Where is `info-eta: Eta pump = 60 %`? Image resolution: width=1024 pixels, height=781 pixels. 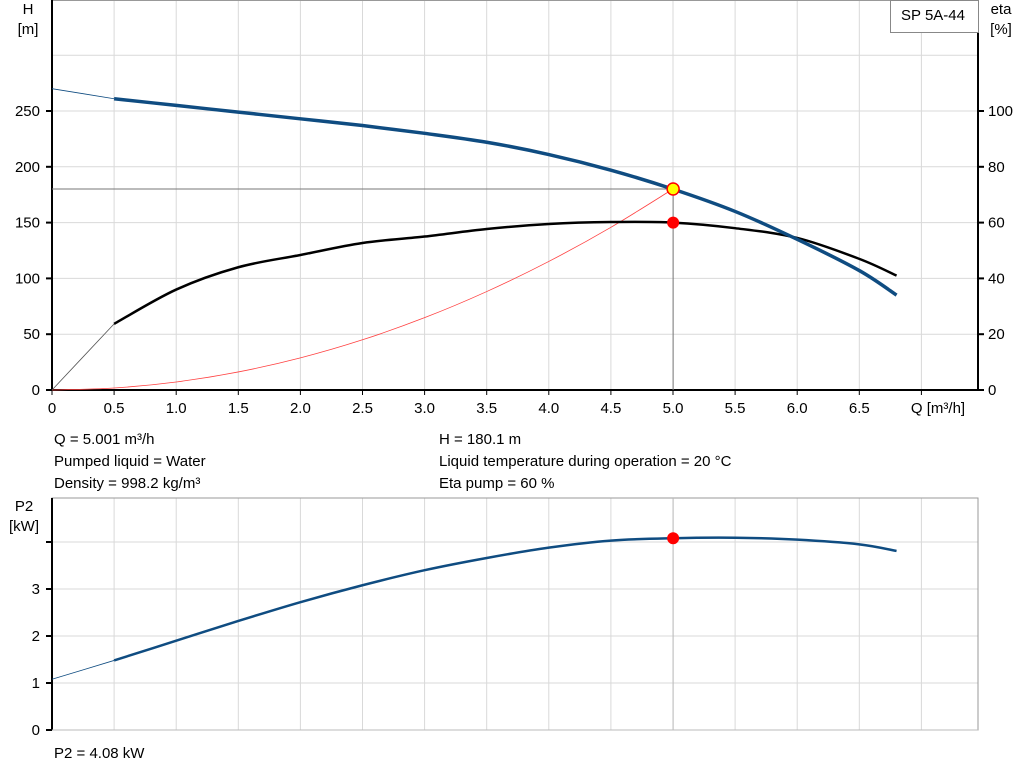 info-eta: Eta pump = 60 % is located at coordinates (497, 483).